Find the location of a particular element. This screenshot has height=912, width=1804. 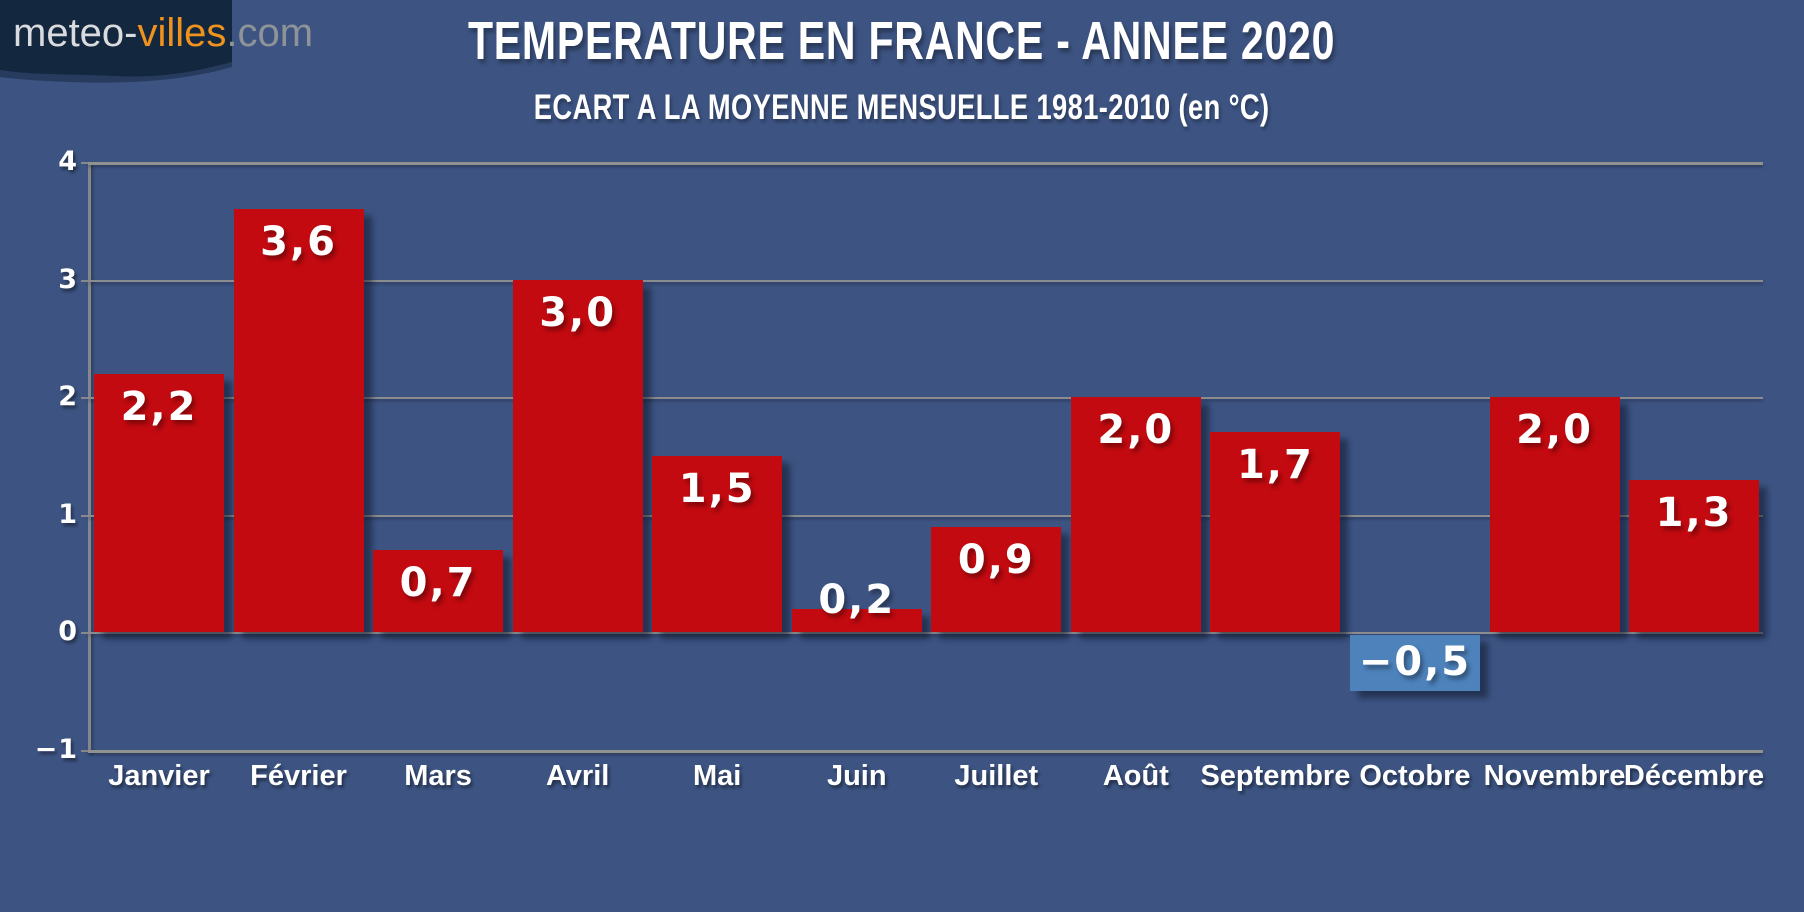

month-label-août: Août is located at coordinates (1135, 776).